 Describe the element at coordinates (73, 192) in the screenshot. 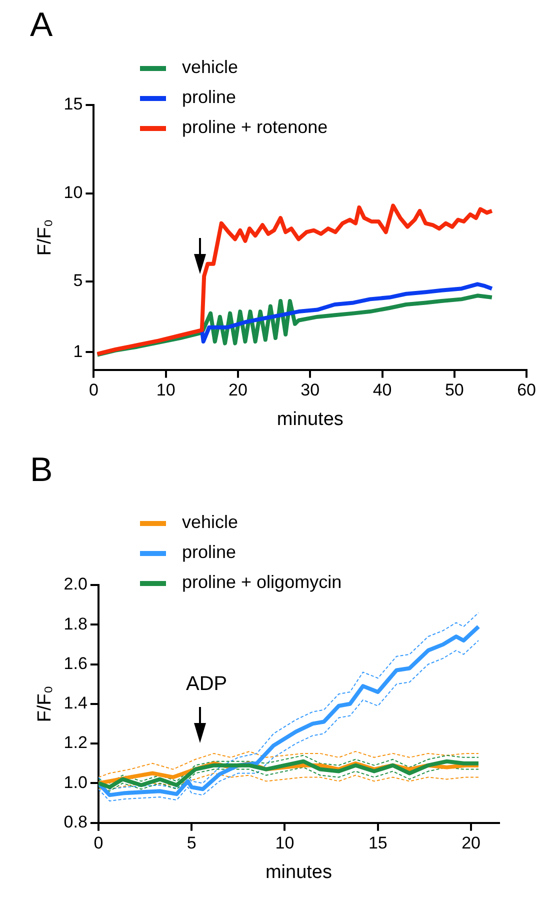

I see `y-tick-label: 10` at that location.